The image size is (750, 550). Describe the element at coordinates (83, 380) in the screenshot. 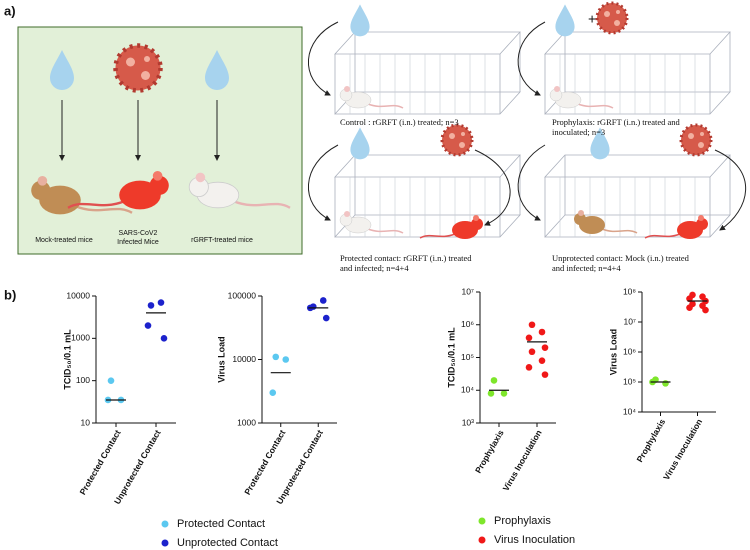

I see `y-tick-label: 100` at that location.